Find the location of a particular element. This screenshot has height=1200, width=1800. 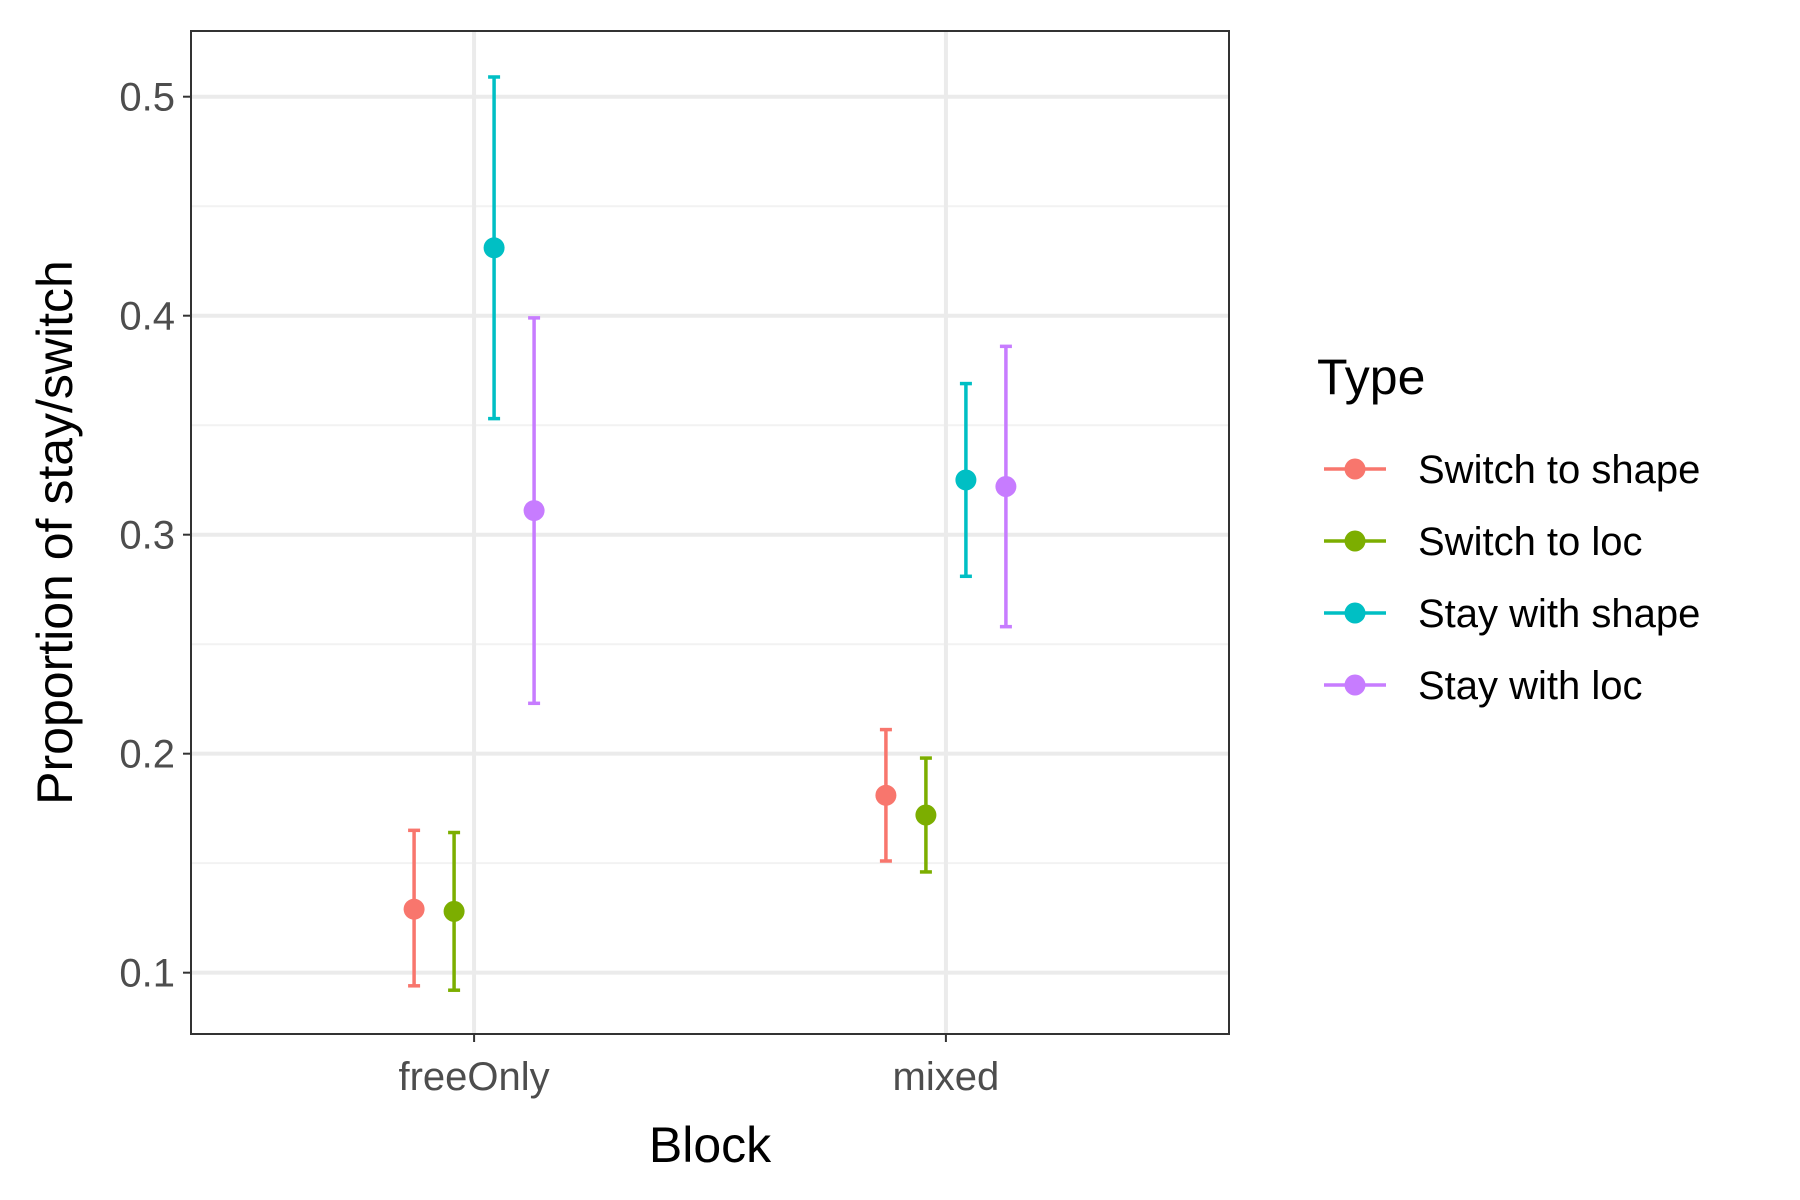

y-tick-label: 0.2 is located at coordinates (147, 755).